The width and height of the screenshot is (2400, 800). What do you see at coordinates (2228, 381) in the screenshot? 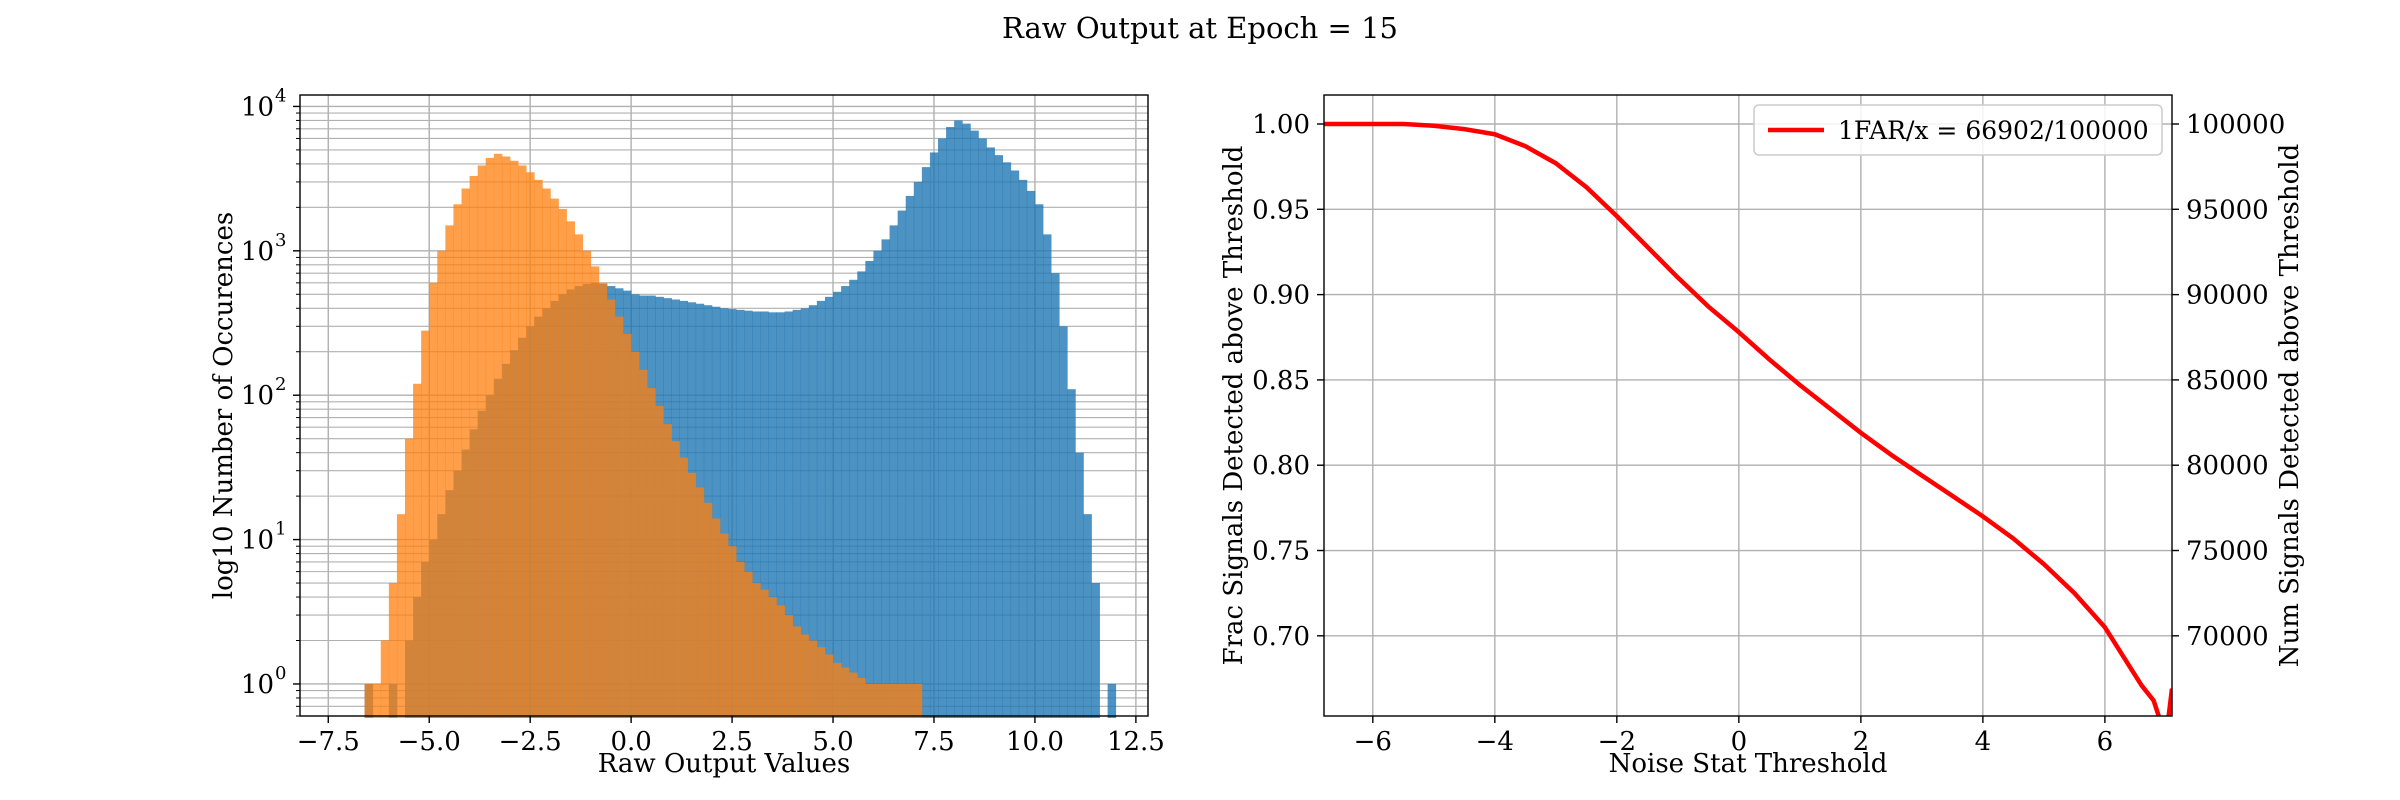
I see `detection-curve-y2-ticks: 70000 75000 80000 85000 90000 95000 100000` at bounding box center [2228, 381].